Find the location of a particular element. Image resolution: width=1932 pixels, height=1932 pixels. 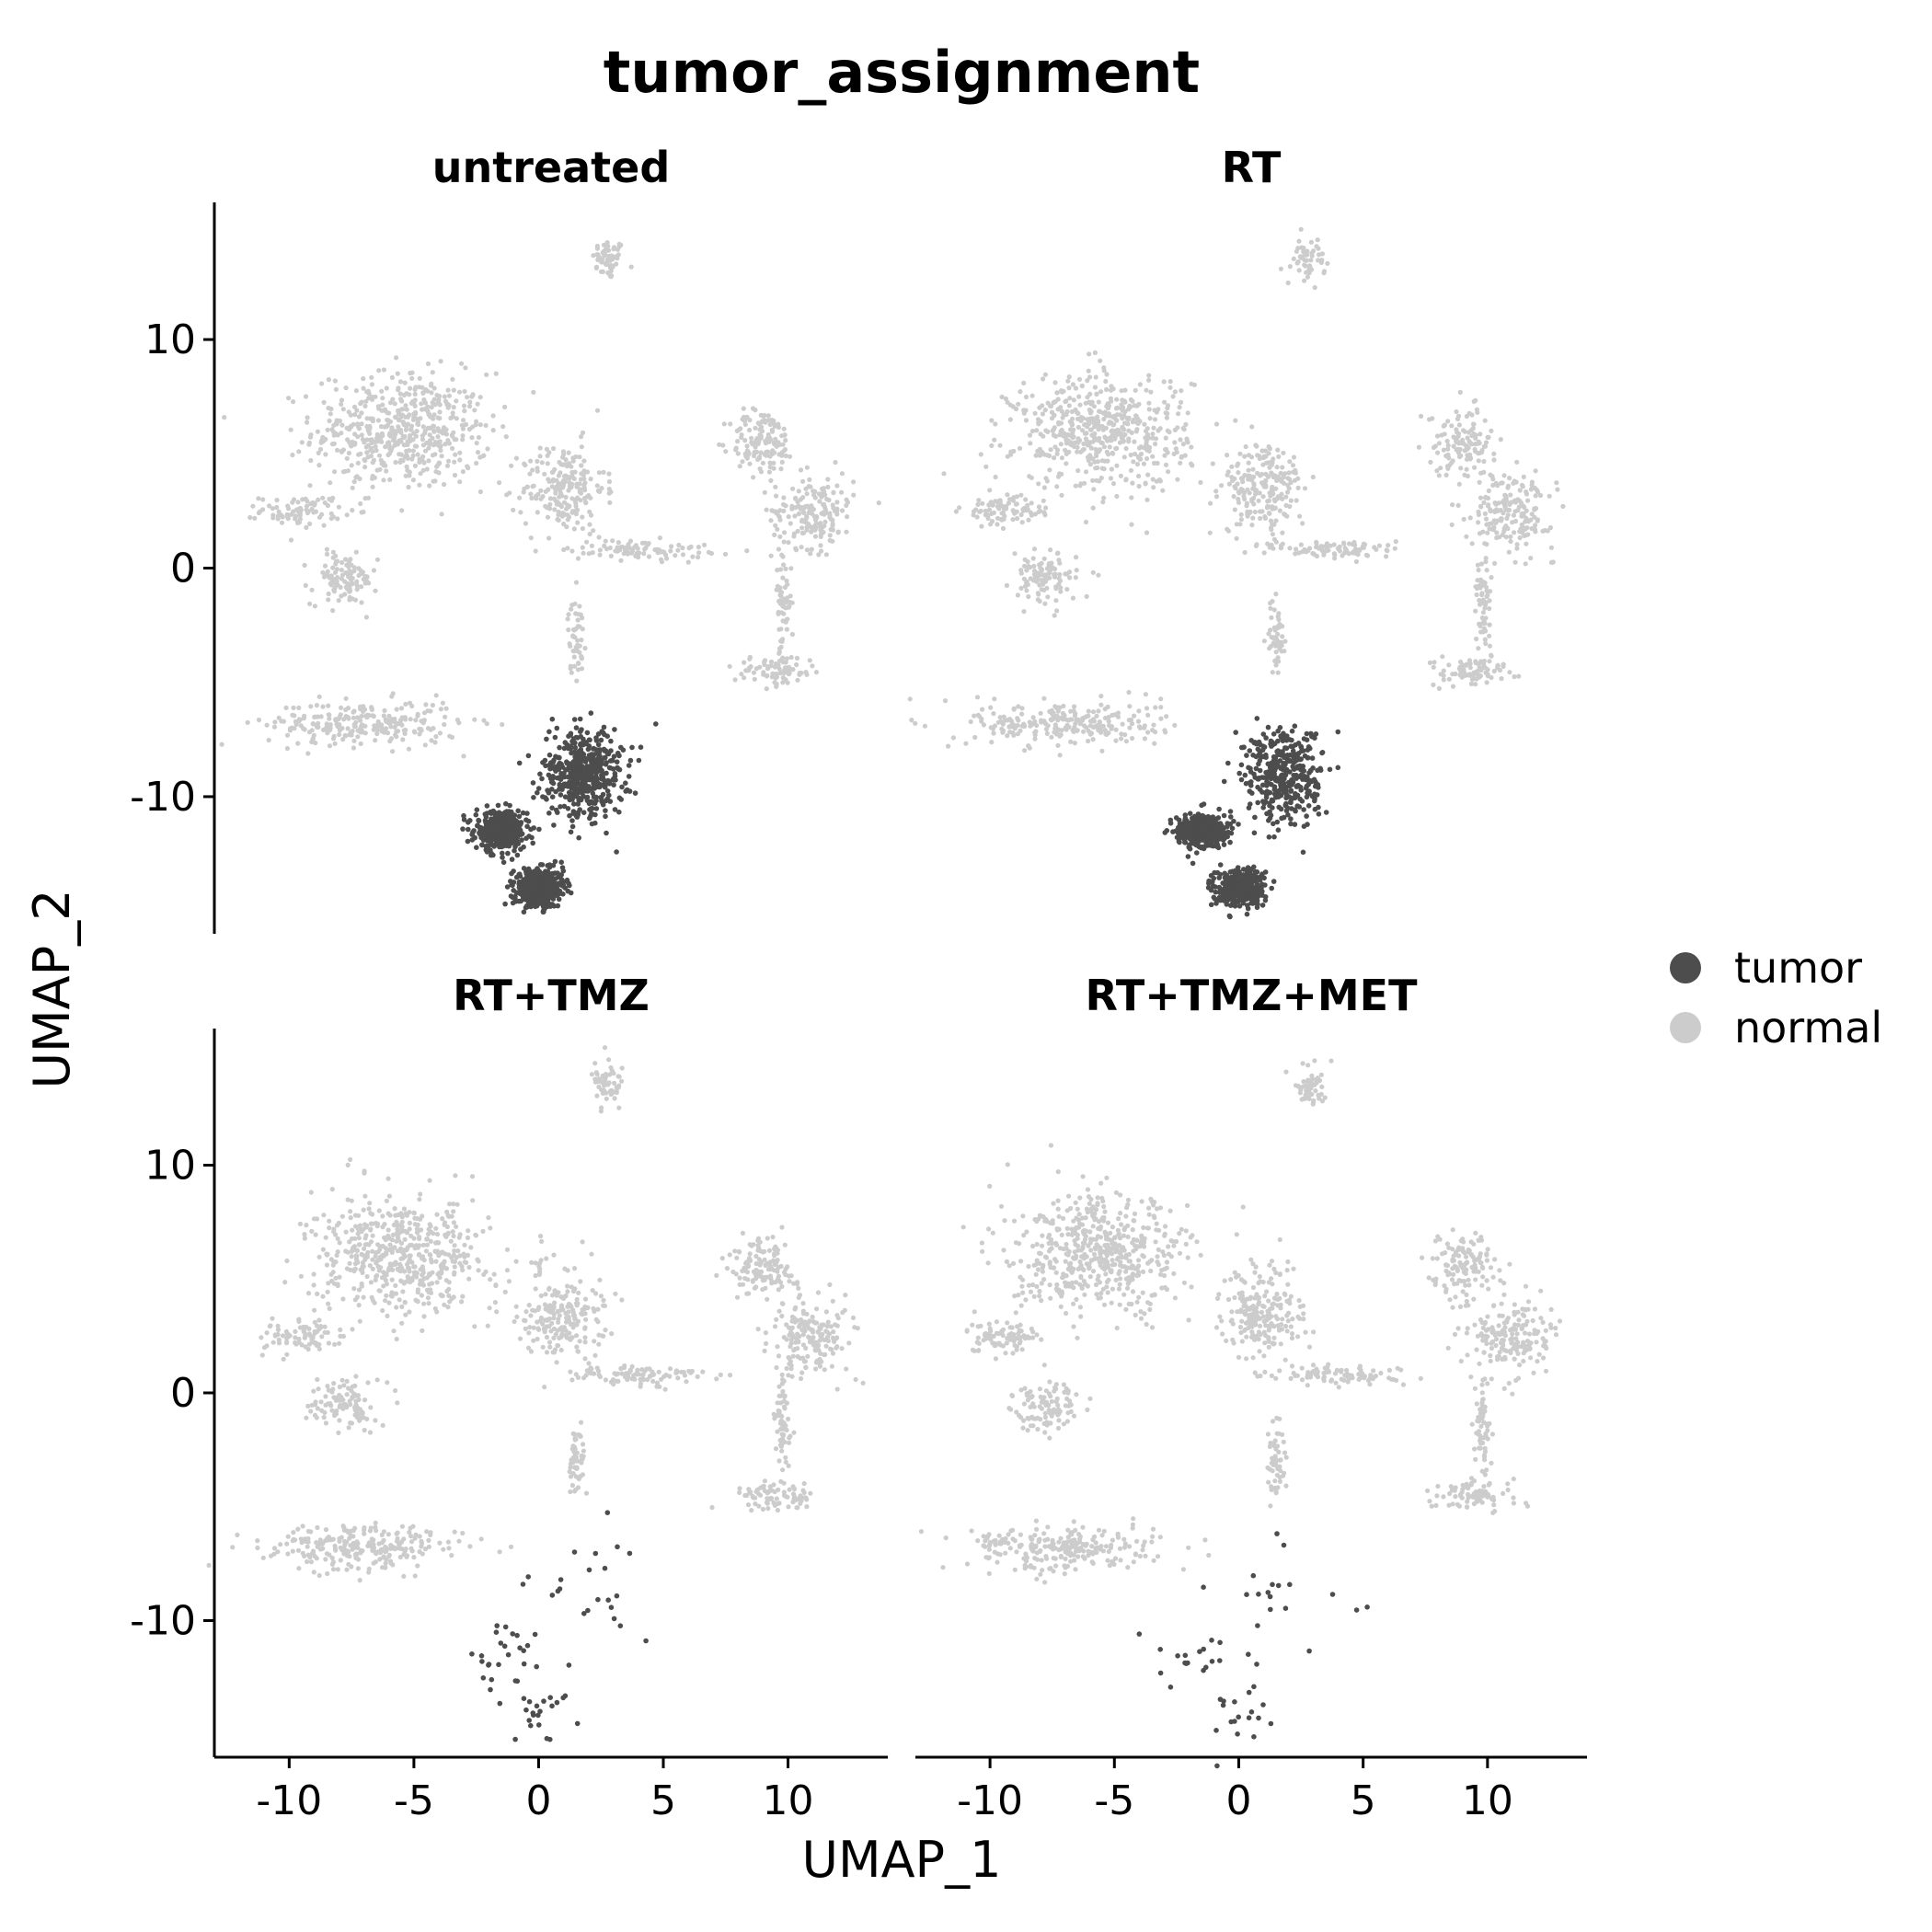

y-tick-label: -10 is located at coordinates (163, 797).